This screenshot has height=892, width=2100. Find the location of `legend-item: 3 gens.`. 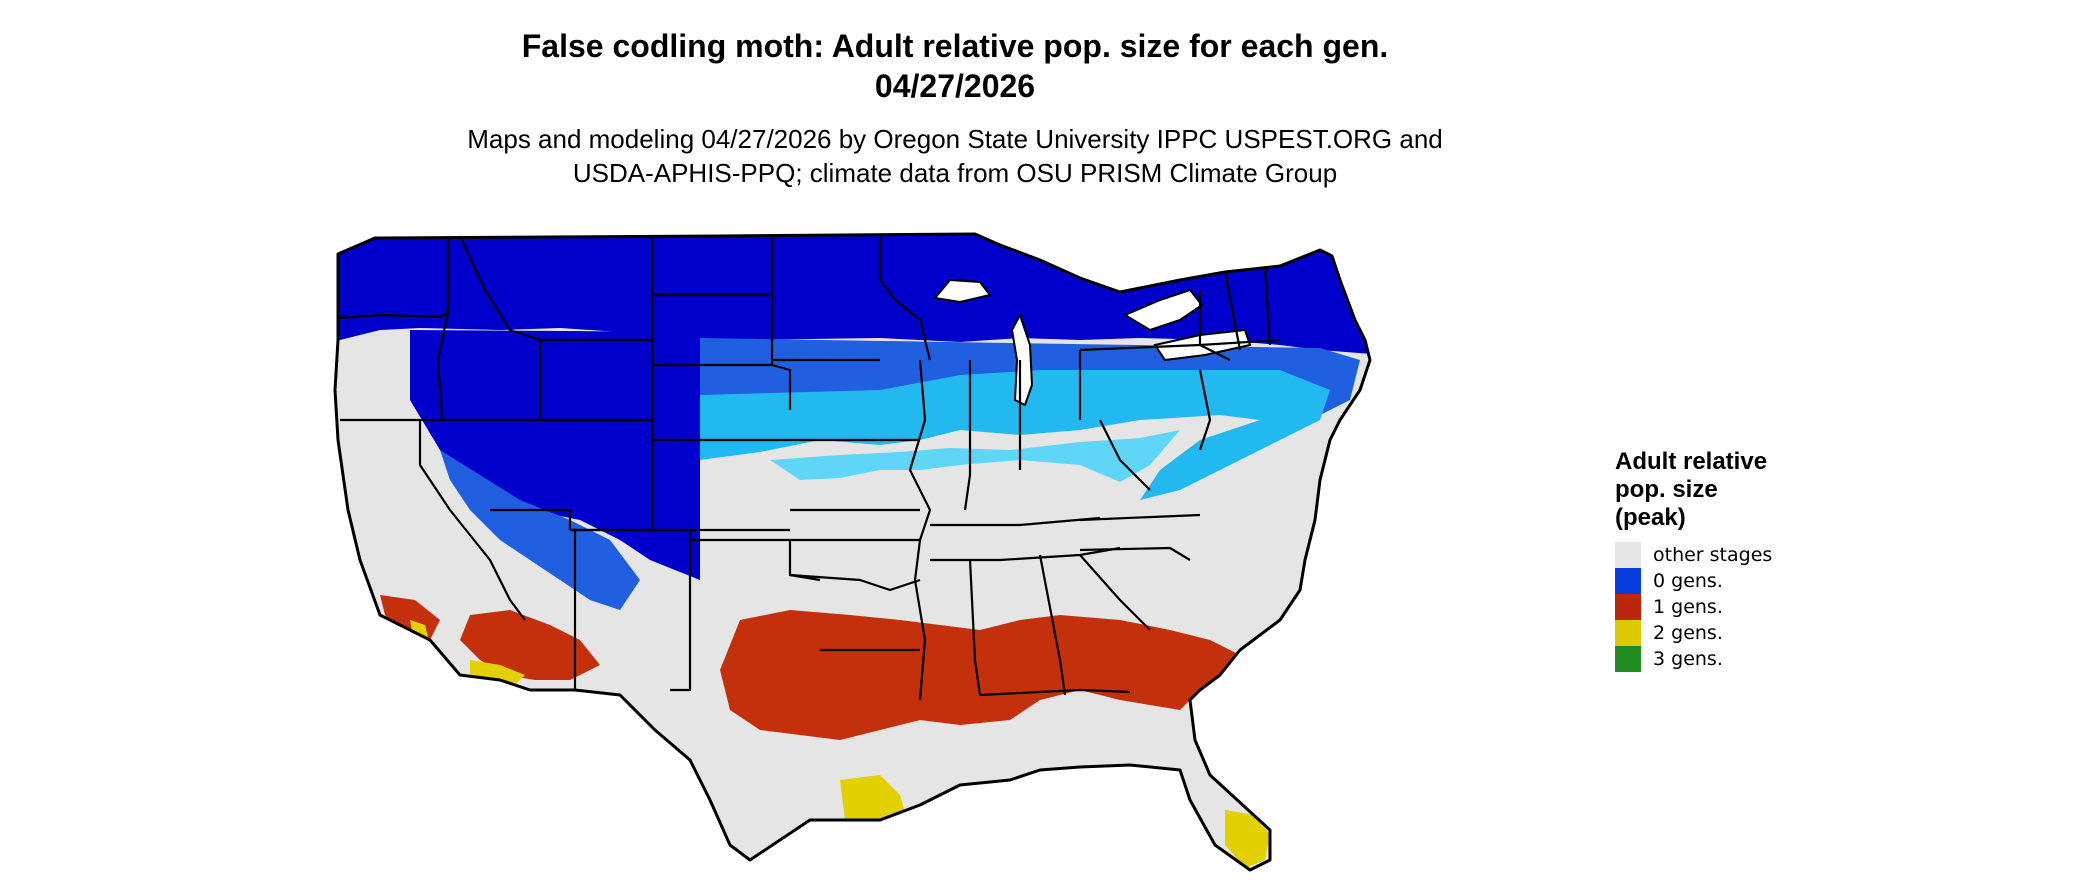

legend-item: 3 gens. is located at coordinates (1765, 659).